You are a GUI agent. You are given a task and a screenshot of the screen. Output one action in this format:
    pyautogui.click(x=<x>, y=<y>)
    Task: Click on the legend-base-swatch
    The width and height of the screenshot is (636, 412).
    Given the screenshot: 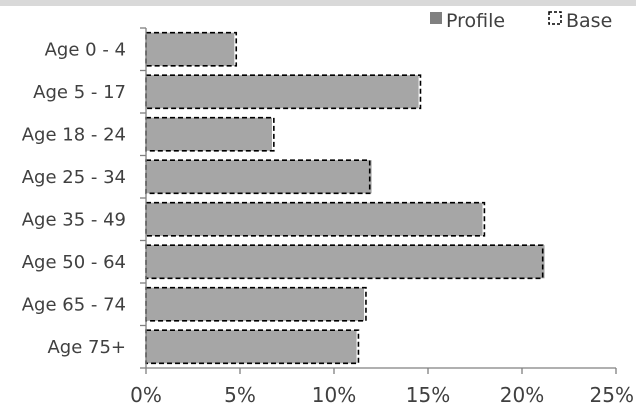 What is the action you would take?
    pyautogui.click(x=555, y=18)
    